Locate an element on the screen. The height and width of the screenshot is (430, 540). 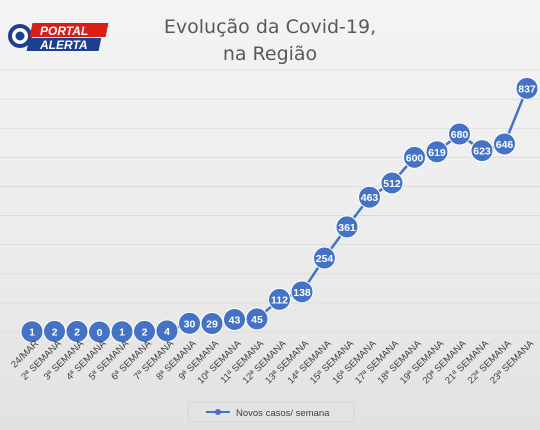
data-label: 837 is located at coordinates (527, 89).